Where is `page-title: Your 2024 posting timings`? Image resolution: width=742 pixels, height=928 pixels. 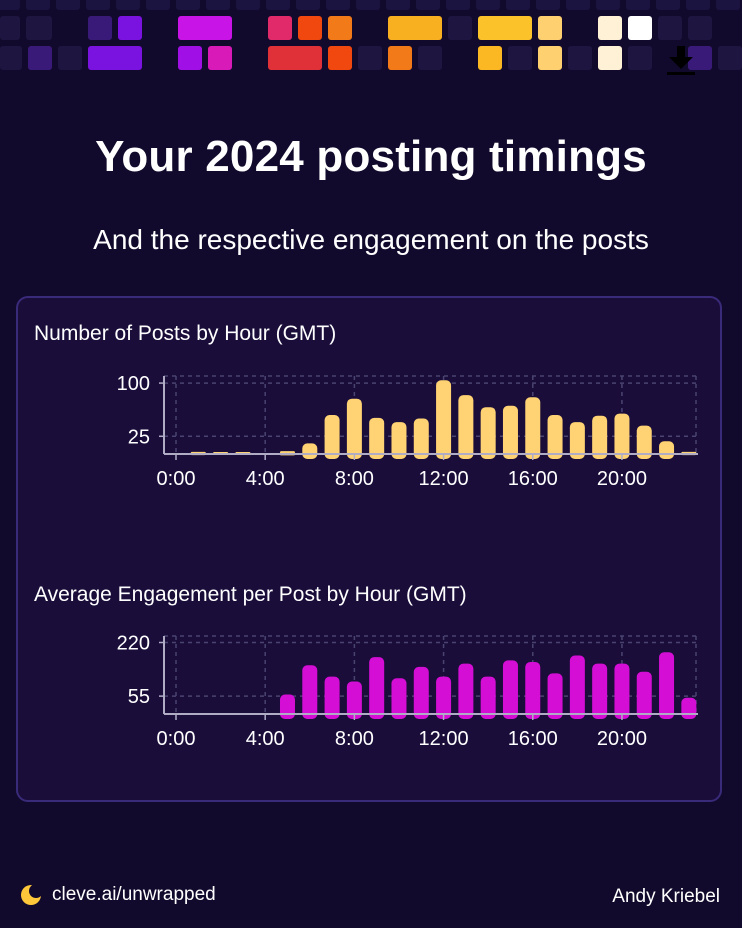
page-title: Your 2024 posting timings is located at coordinates (371, 156).